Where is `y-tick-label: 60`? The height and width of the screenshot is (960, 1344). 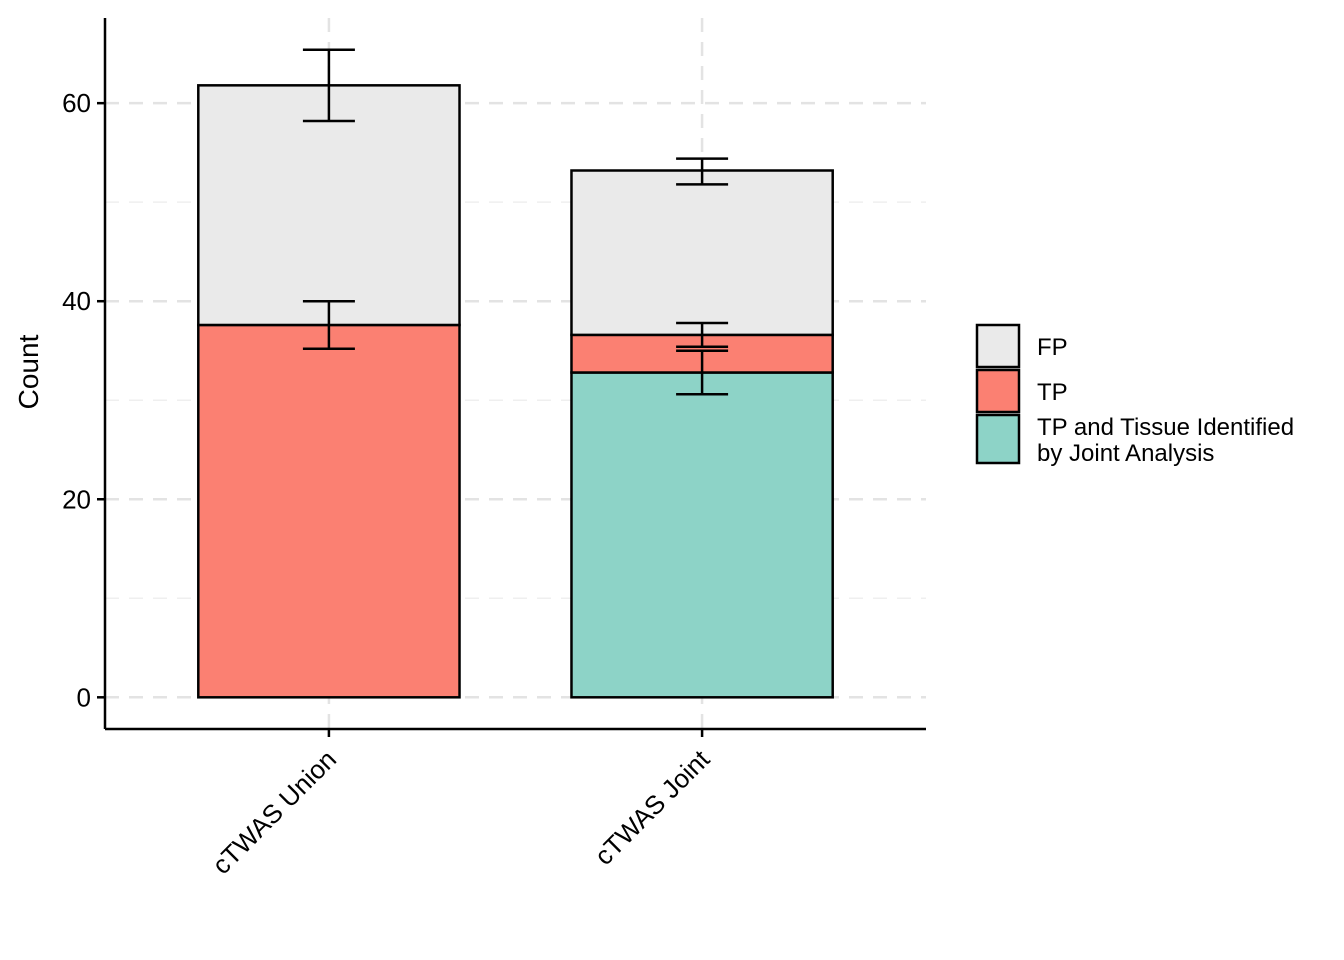 y-tick-label: 60 is located at coordinates (76, 103).